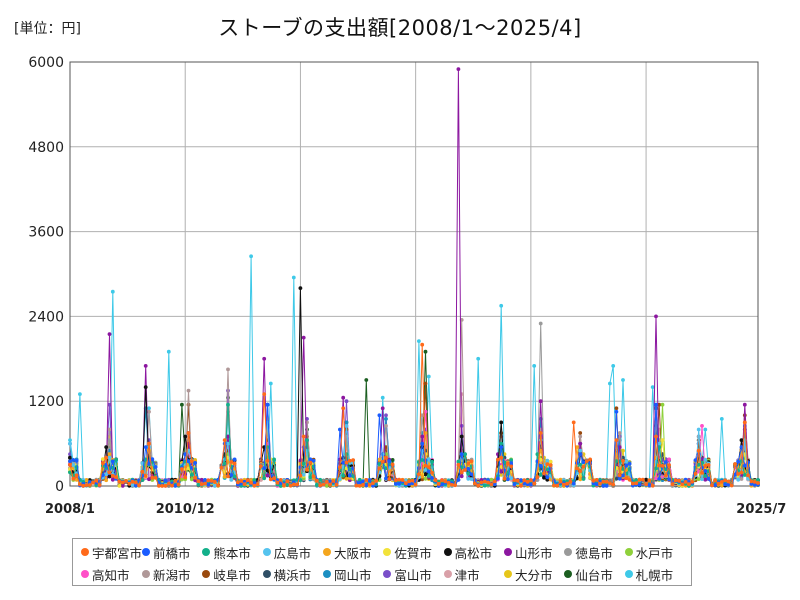 This screenshot has height=600, width=800. What do you see at coordinates (172, 553) in the screenshot?
I see `legend-label: 前橋市` at bounding box center [172, 553].